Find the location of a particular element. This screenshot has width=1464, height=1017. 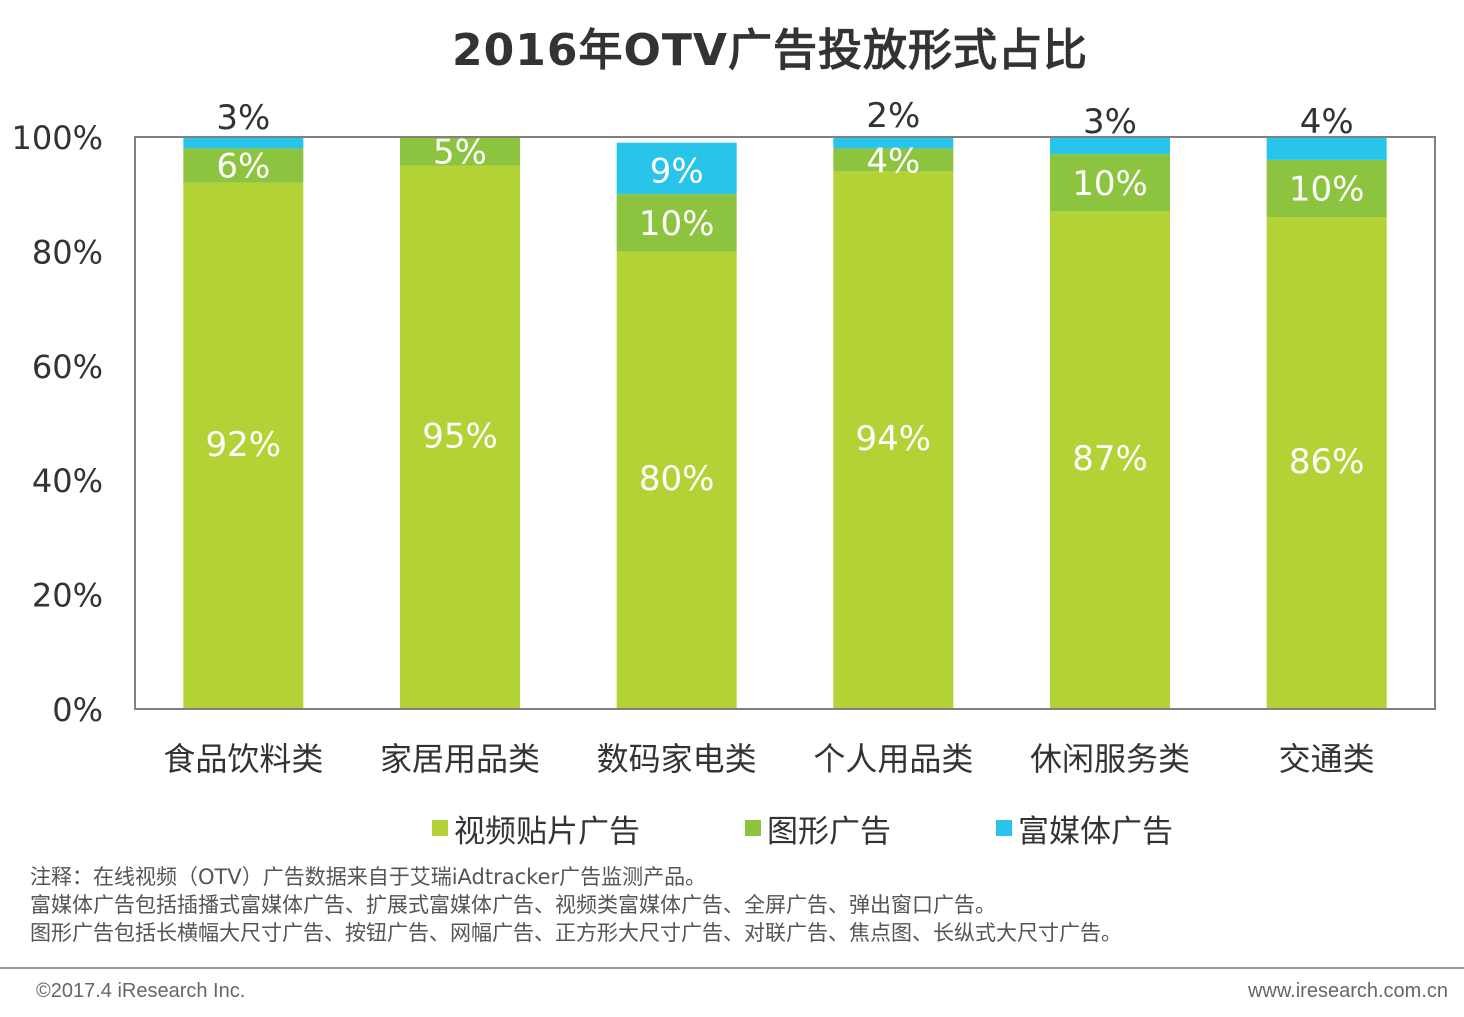

value-label-2-1: 6% is located at coordinates (243, 167).